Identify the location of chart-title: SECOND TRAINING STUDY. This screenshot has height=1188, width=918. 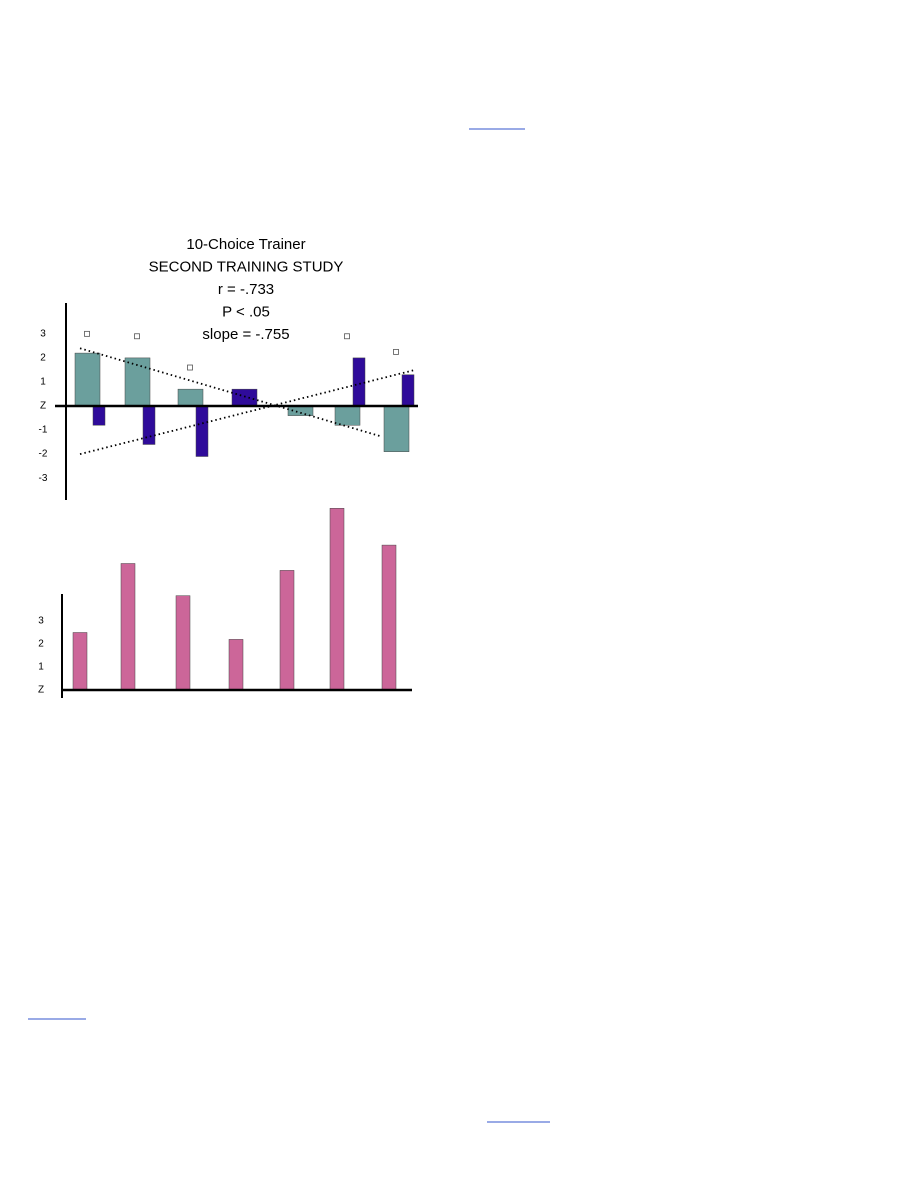
(246, 266).